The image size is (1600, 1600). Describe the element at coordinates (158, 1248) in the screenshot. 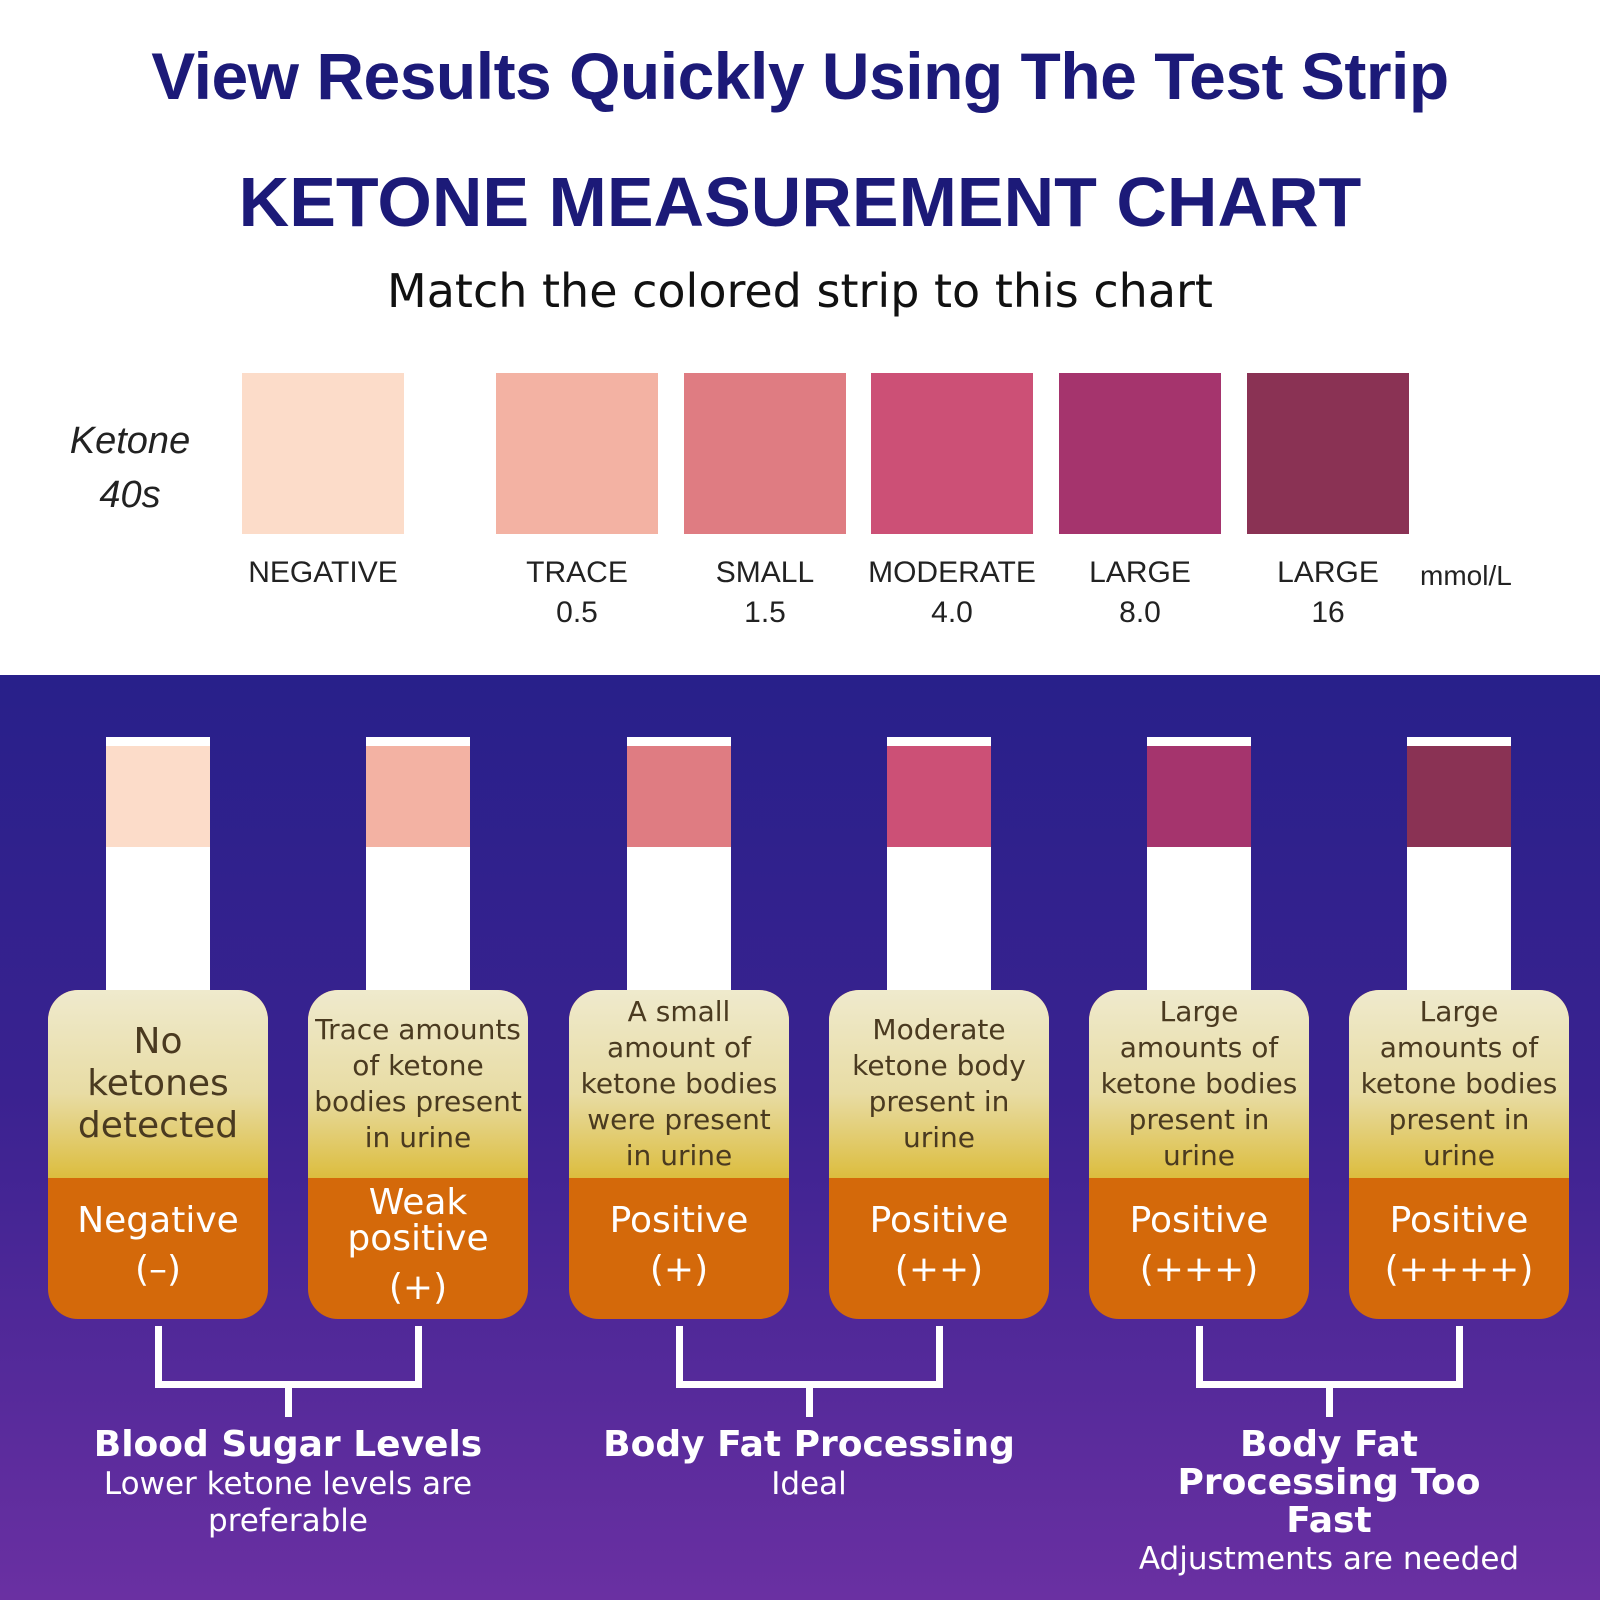

I see `result: Negative (–)` at that location.